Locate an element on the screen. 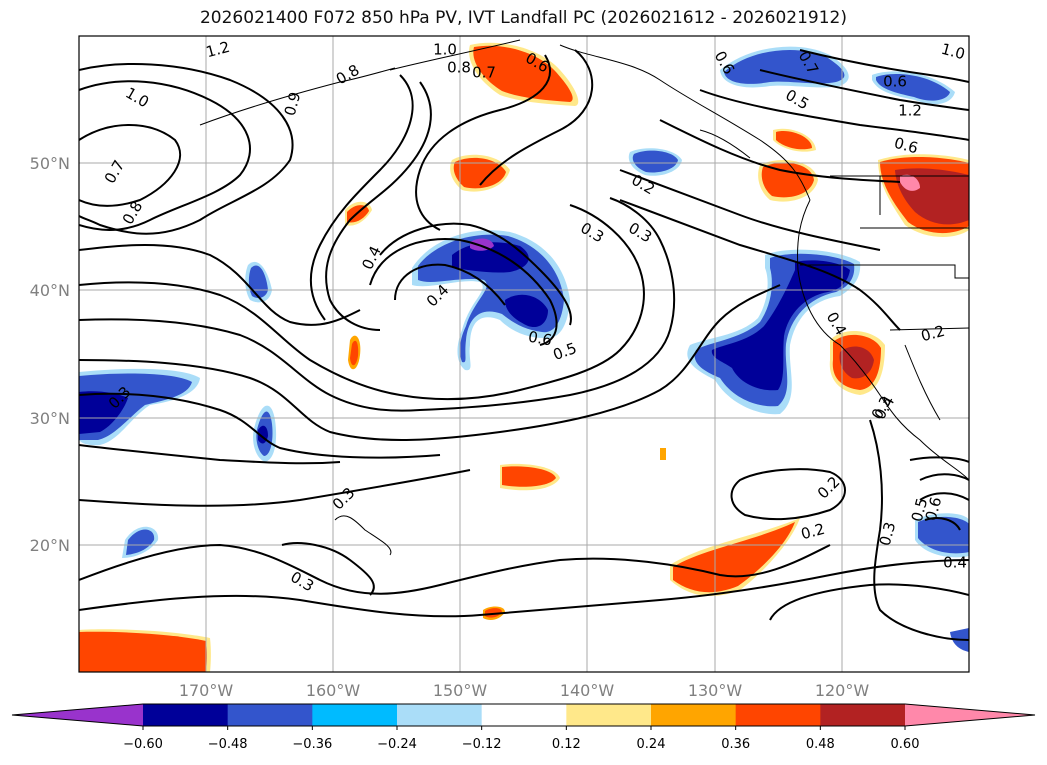  colorbar-tick-label: −0.48 is located at coordinates (228, 744).